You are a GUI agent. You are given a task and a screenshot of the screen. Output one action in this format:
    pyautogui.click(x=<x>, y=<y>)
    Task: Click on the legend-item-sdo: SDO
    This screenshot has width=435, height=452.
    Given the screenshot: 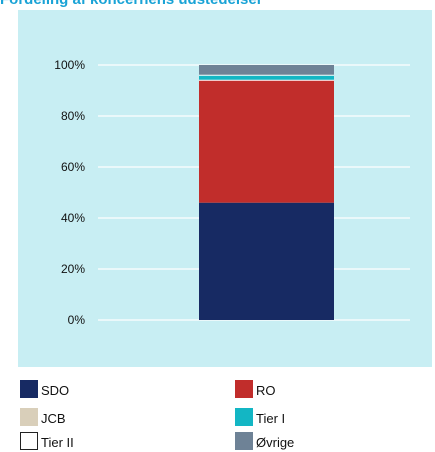 What is the action you would take?
    pyautogui.click(x=44, y=386)
    